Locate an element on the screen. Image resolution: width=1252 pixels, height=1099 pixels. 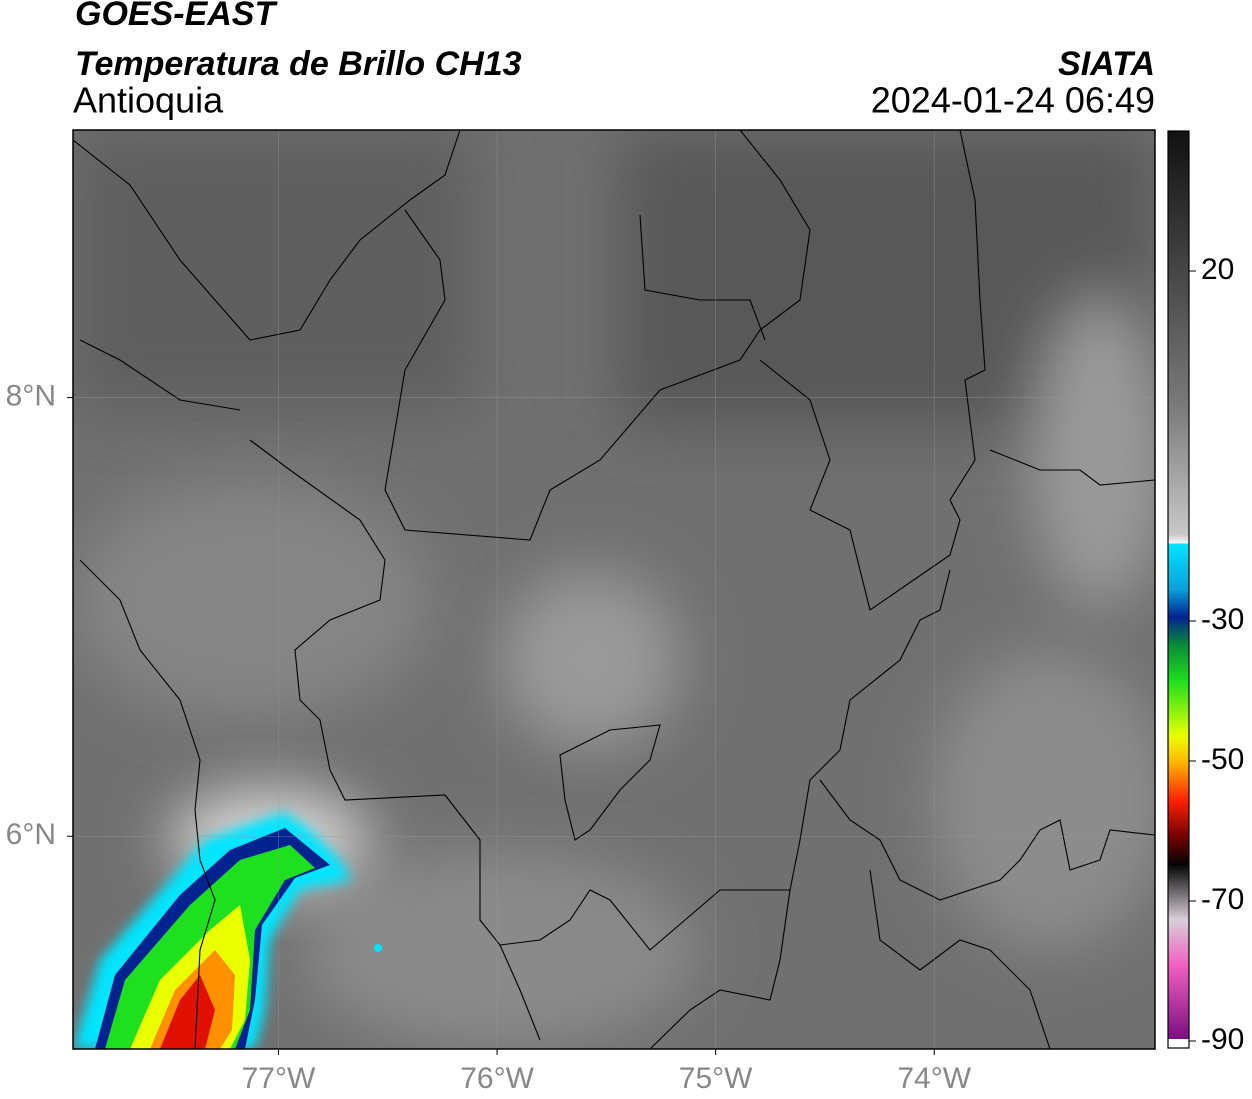
title: GOES-EAST is located at coordinates (176, 16).